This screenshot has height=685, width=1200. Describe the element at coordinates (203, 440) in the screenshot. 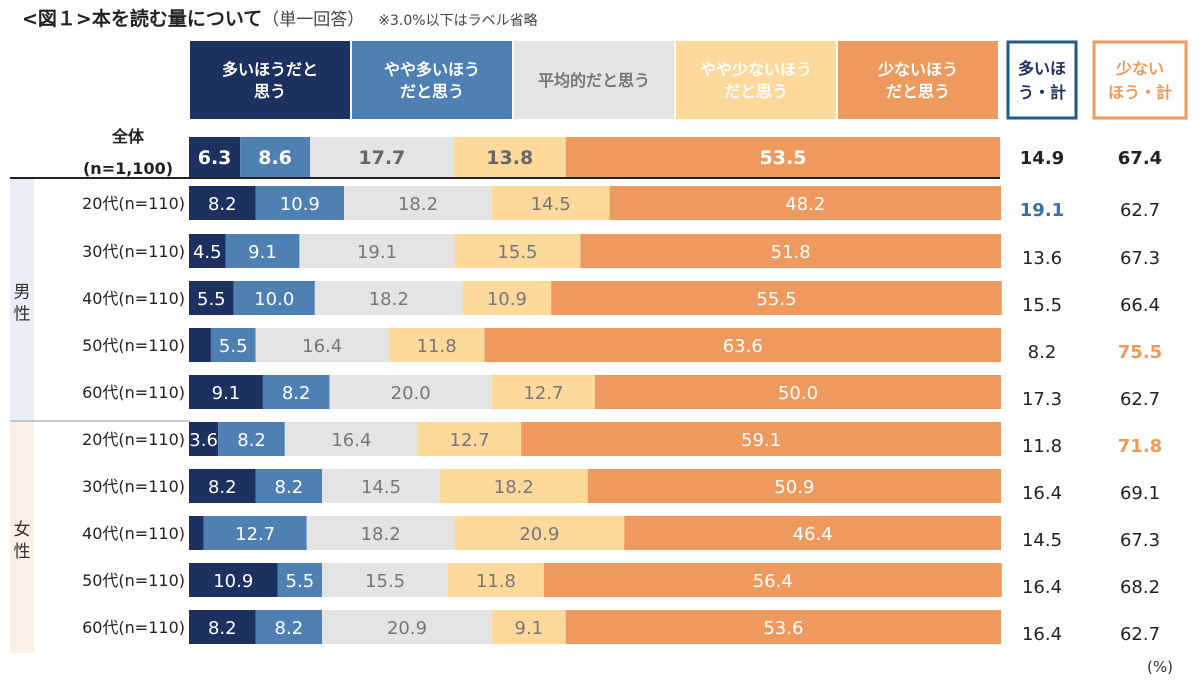

I see `data-label: 3.6` at that location.